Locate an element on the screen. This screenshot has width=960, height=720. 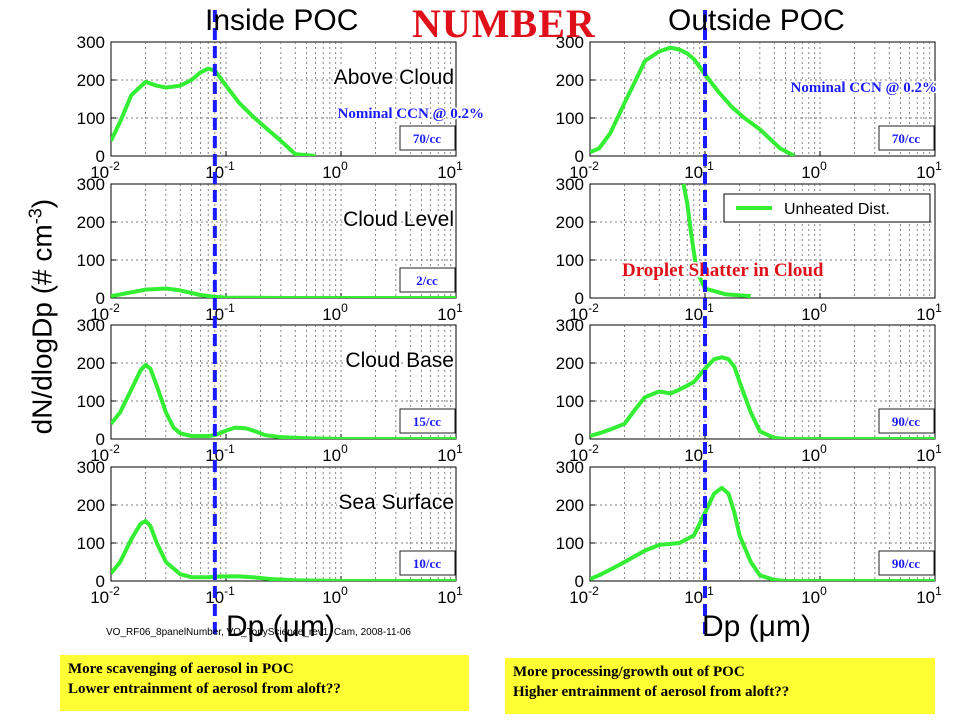
panel-inside-2: 0 100 200 300 10⁻² 10⁻¹ 10⁰ 10¹ Cloud Level 2/cc is located at coordinates (270, 249).